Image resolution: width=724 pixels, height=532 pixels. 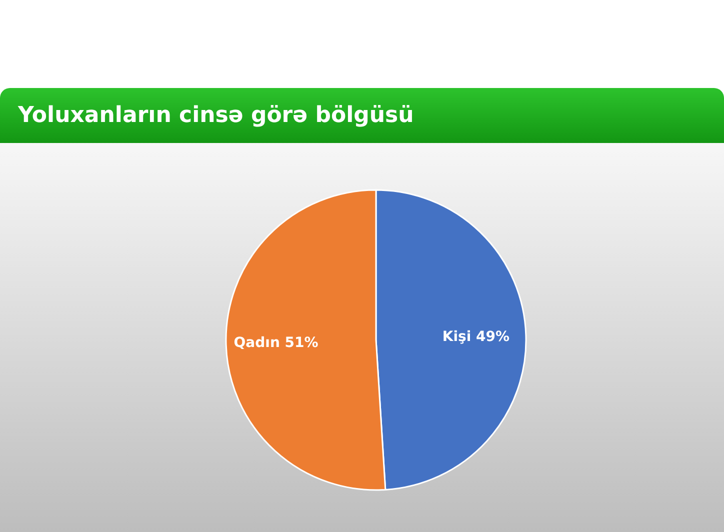 I want to click on chart-title: Yoluxanların cinsə görə bölgüsü, so click(x=362, y=115).